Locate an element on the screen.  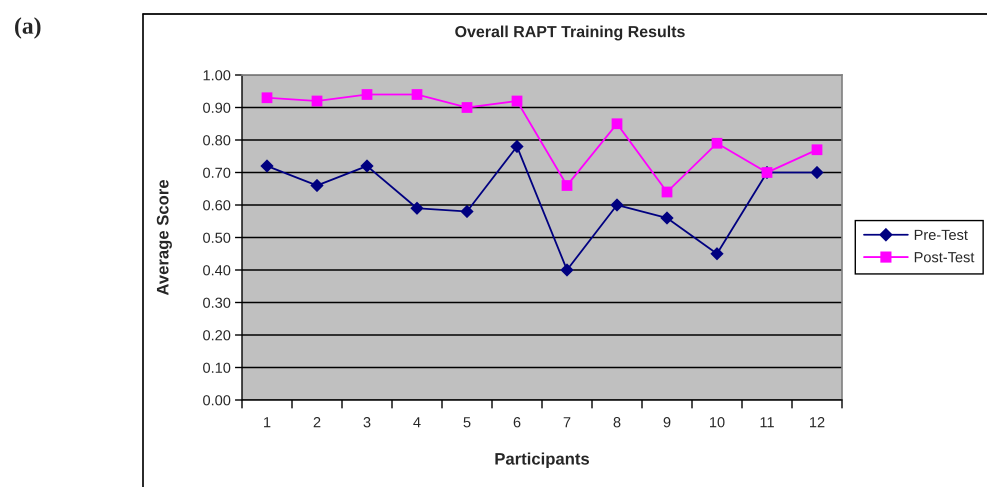
x-tick-label: 8 is located at coordinates (617, 422).